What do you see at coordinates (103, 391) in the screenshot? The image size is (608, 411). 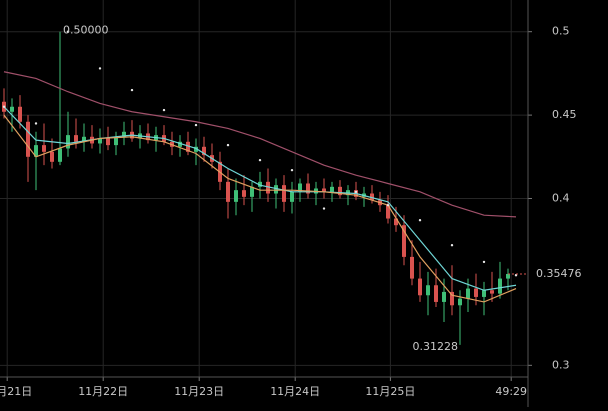 I see `x-tick-label: 11月22日` at bounding box center [103, 391].